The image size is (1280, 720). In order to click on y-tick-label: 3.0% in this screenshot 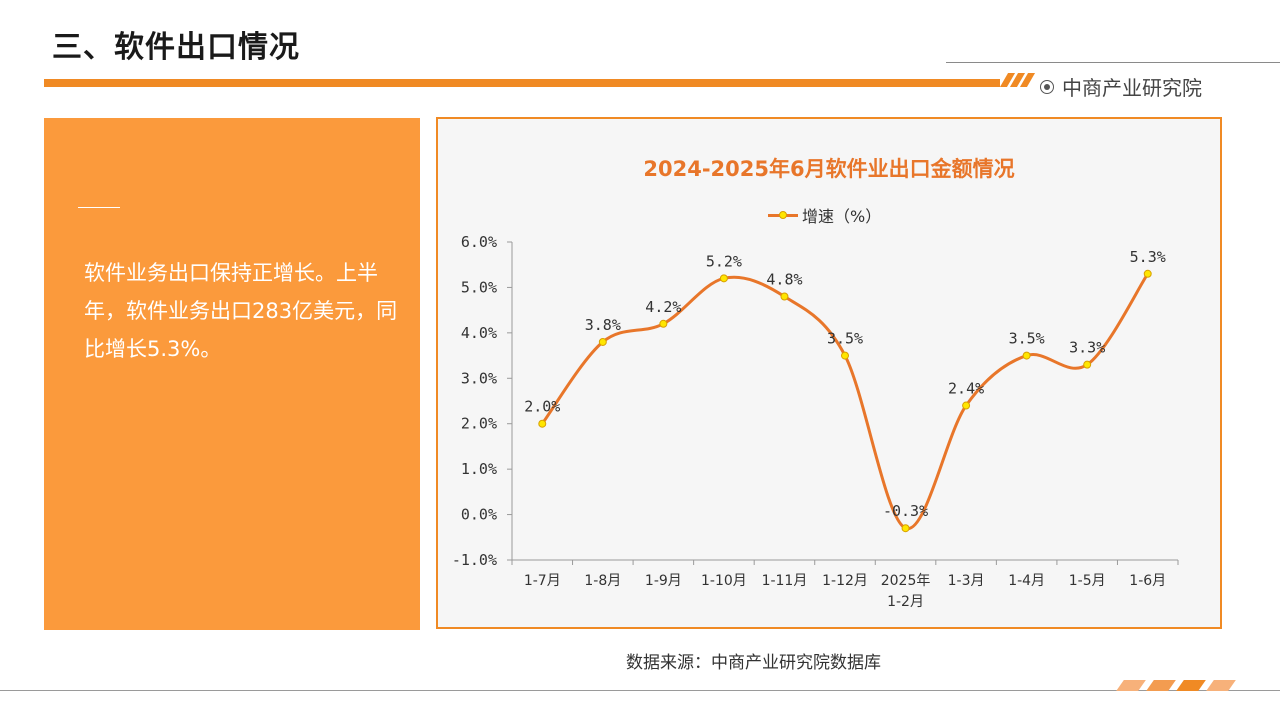, I will do `click(479, 378)`.